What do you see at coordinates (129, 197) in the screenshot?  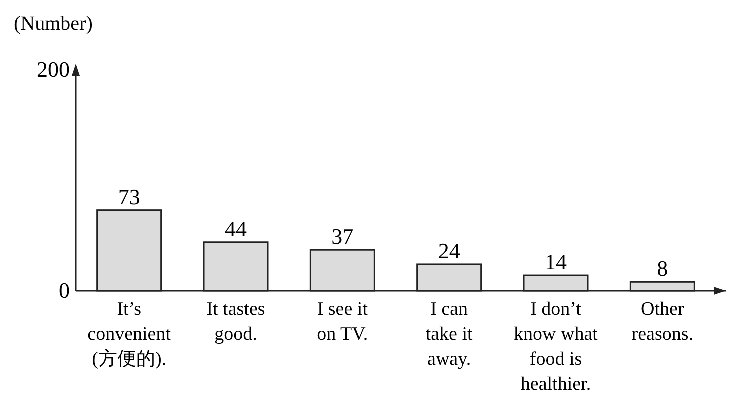 I see `data-label: 73` at bounding box center [129, 197].